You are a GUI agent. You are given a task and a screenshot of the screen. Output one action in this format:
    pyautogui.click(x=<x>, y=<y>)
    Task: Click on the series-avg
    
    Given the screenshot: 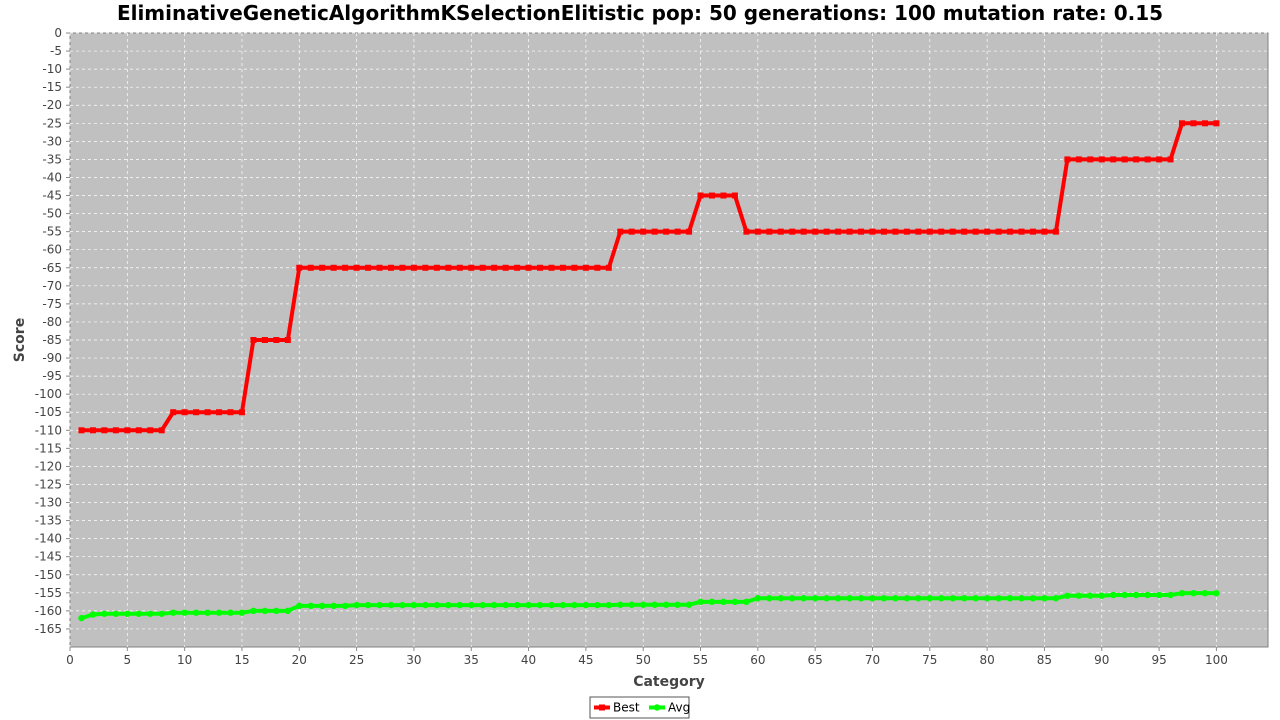 What is the action you would take?
    pyautogui.click(x=649, y=605)
    